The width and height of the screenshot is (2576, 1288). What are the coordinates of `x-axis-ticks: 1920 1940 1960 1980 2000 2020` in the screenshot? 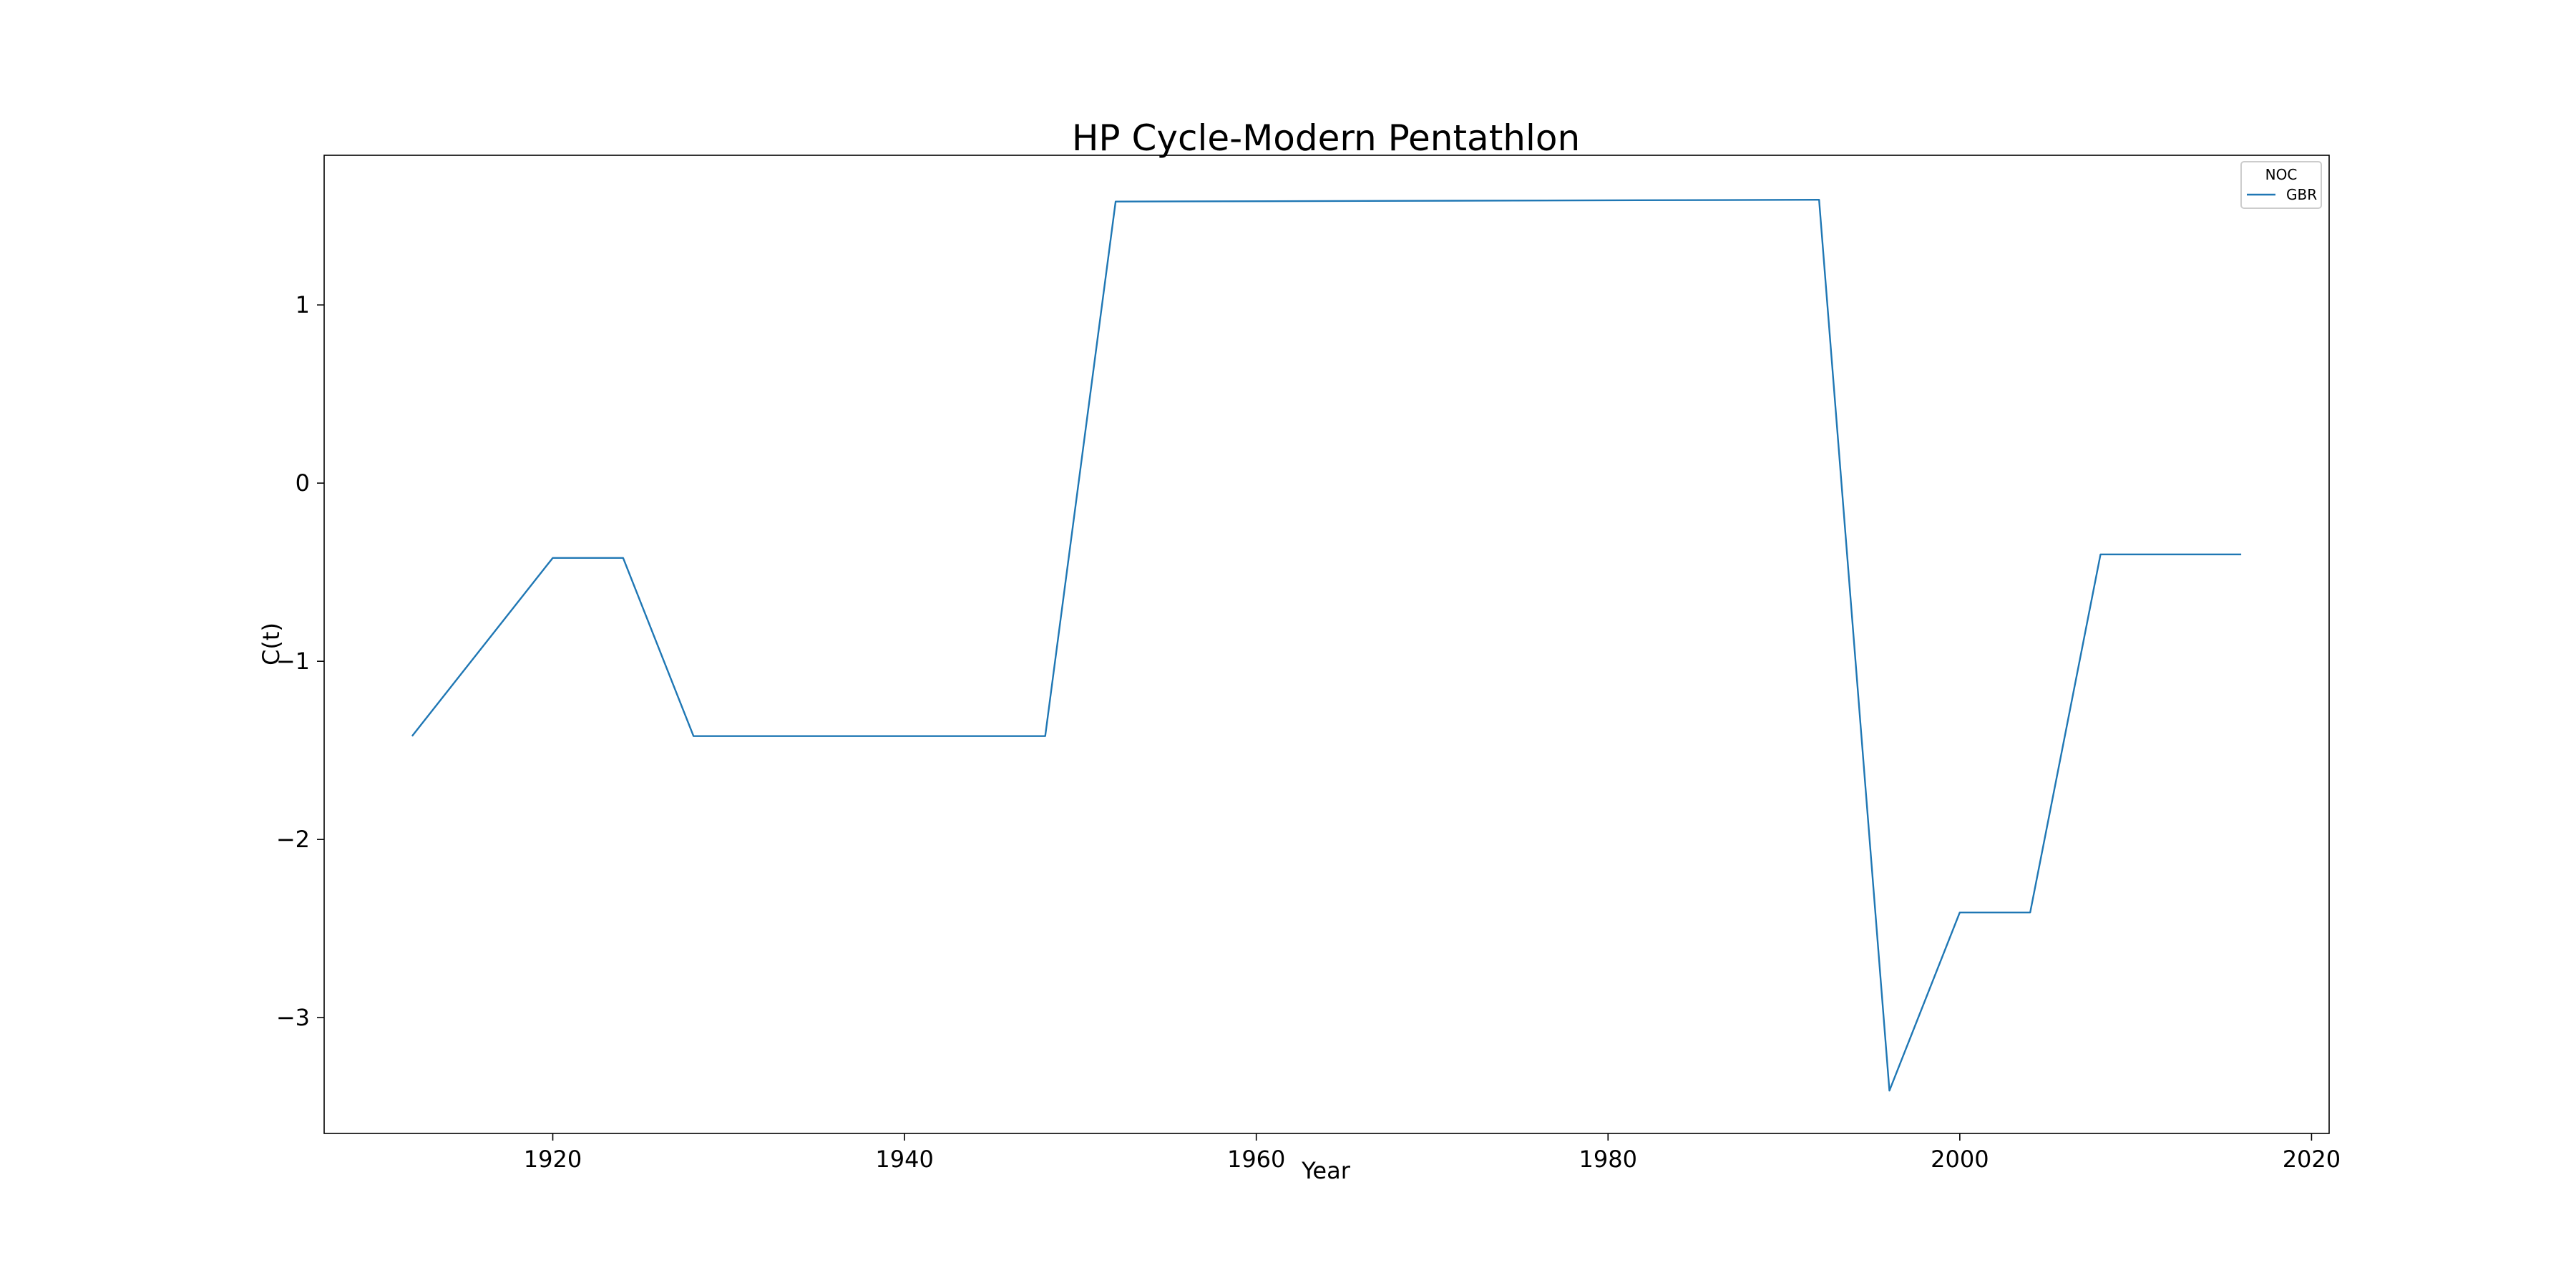 It's located at (1432, 1153).